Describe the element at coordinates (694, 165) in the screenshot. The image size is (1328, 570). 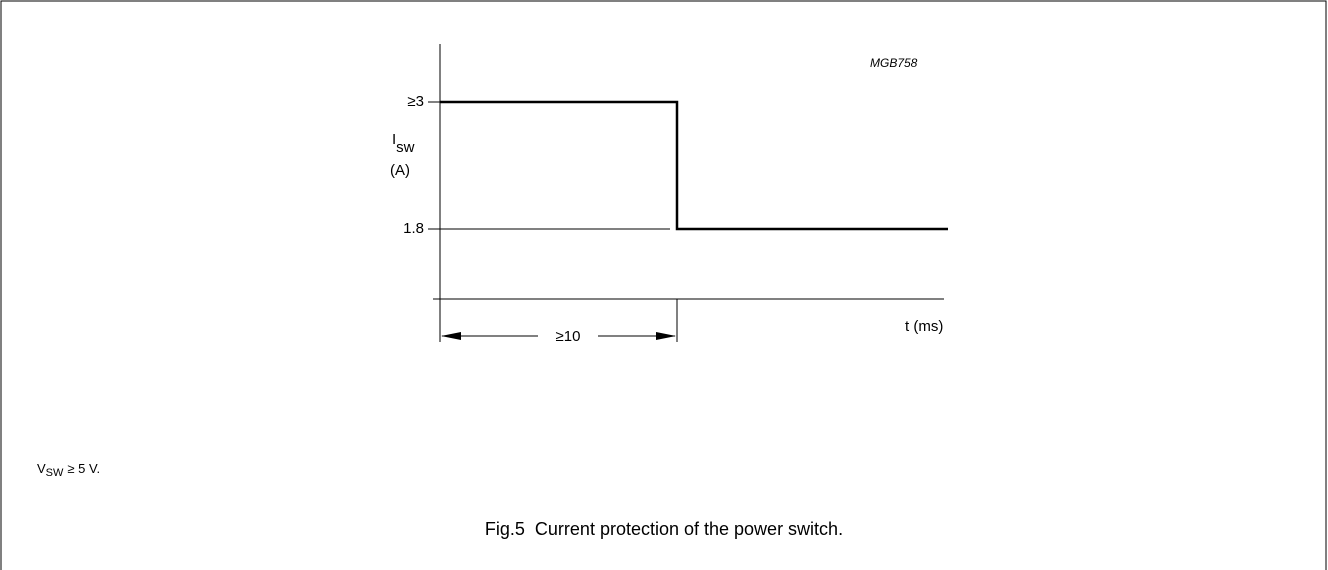
I see `current-waveform` at that location.